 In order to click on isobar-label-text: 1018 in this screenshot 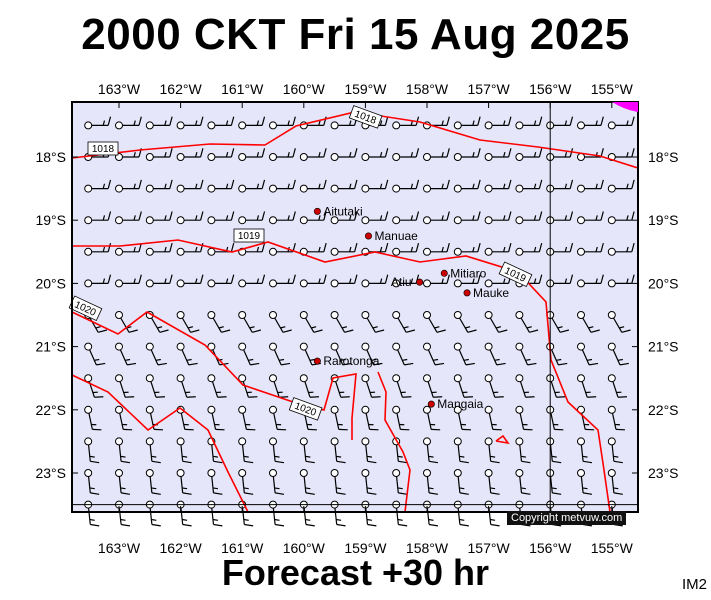, I will do `click(103, 149)`.